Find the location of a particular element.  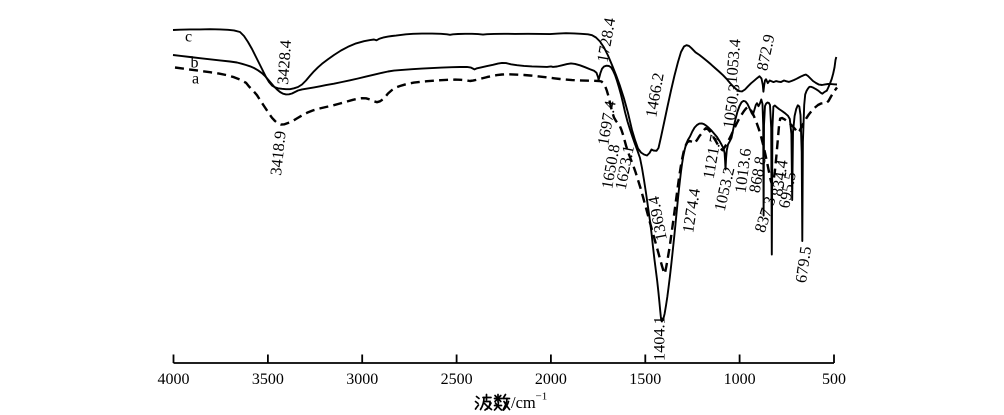

svg-text: c is located at coordinates (188, 37).